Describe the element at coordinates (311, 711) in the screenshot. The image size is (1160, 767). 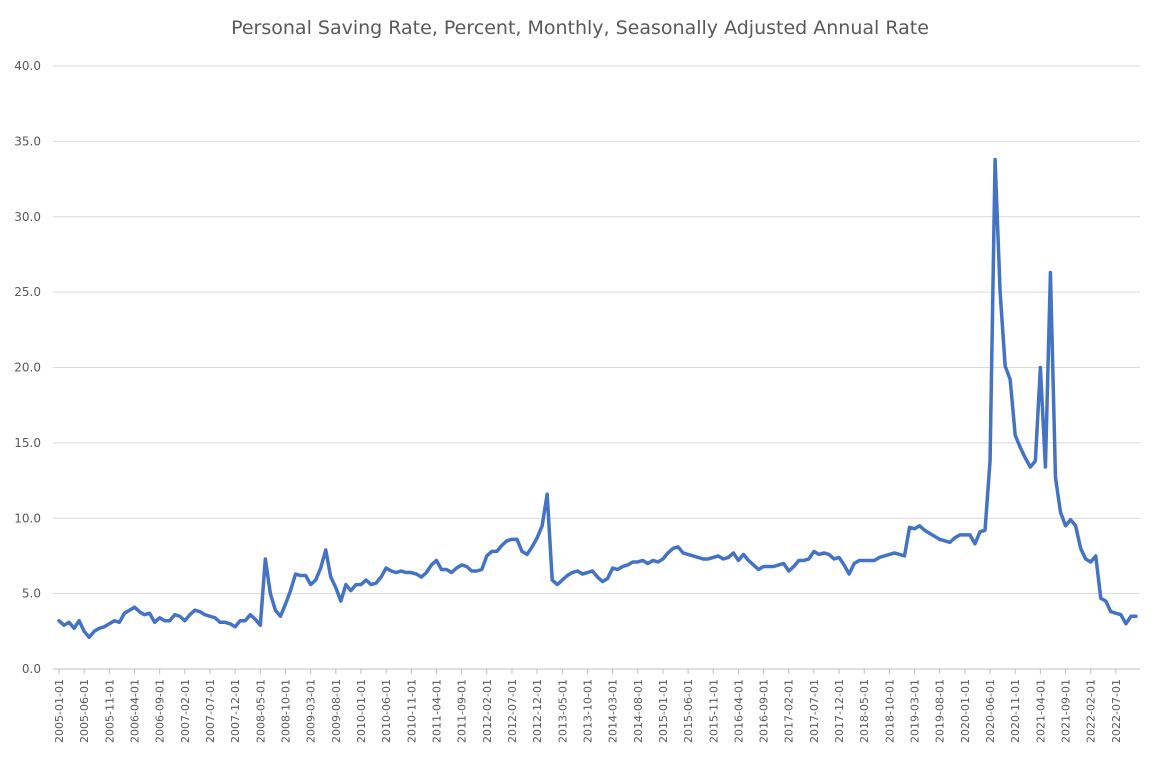
I see `x-tick-label: 2009-03-01` at that location.